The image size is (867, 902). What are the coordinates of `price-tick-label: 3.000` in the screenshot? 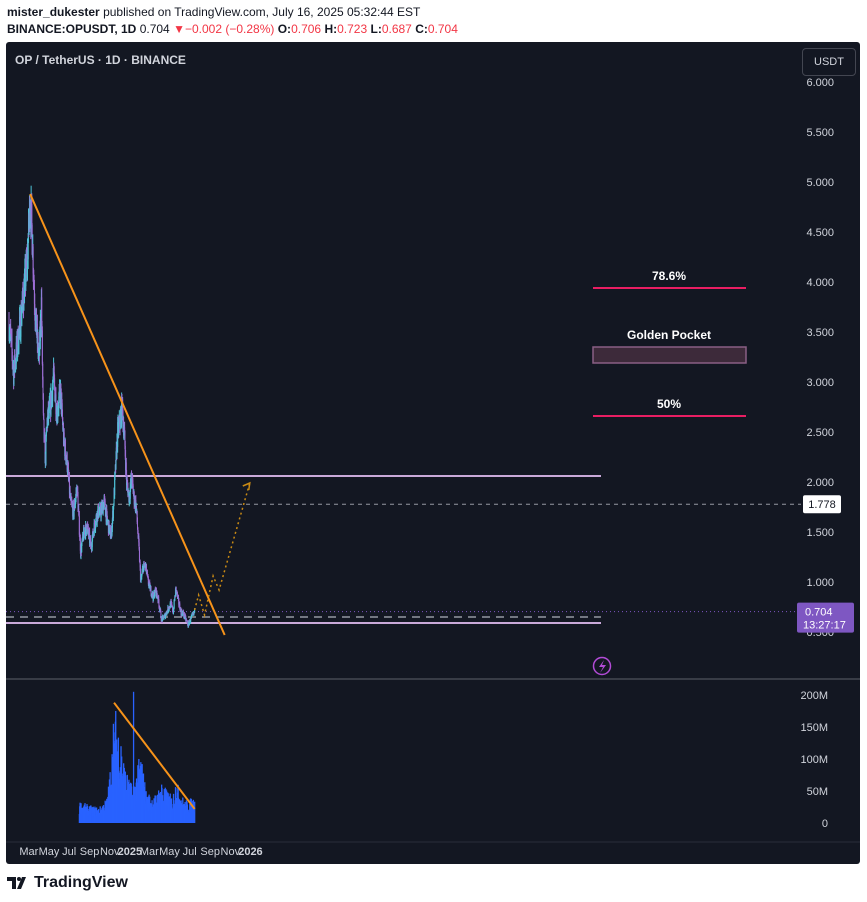 It's located at (820, 383).